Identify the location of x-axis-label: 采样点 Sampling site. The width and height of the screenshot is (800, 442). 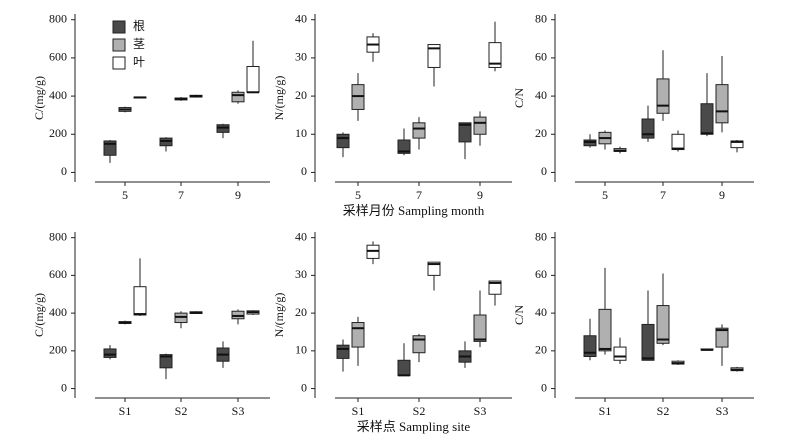
(414, 426).